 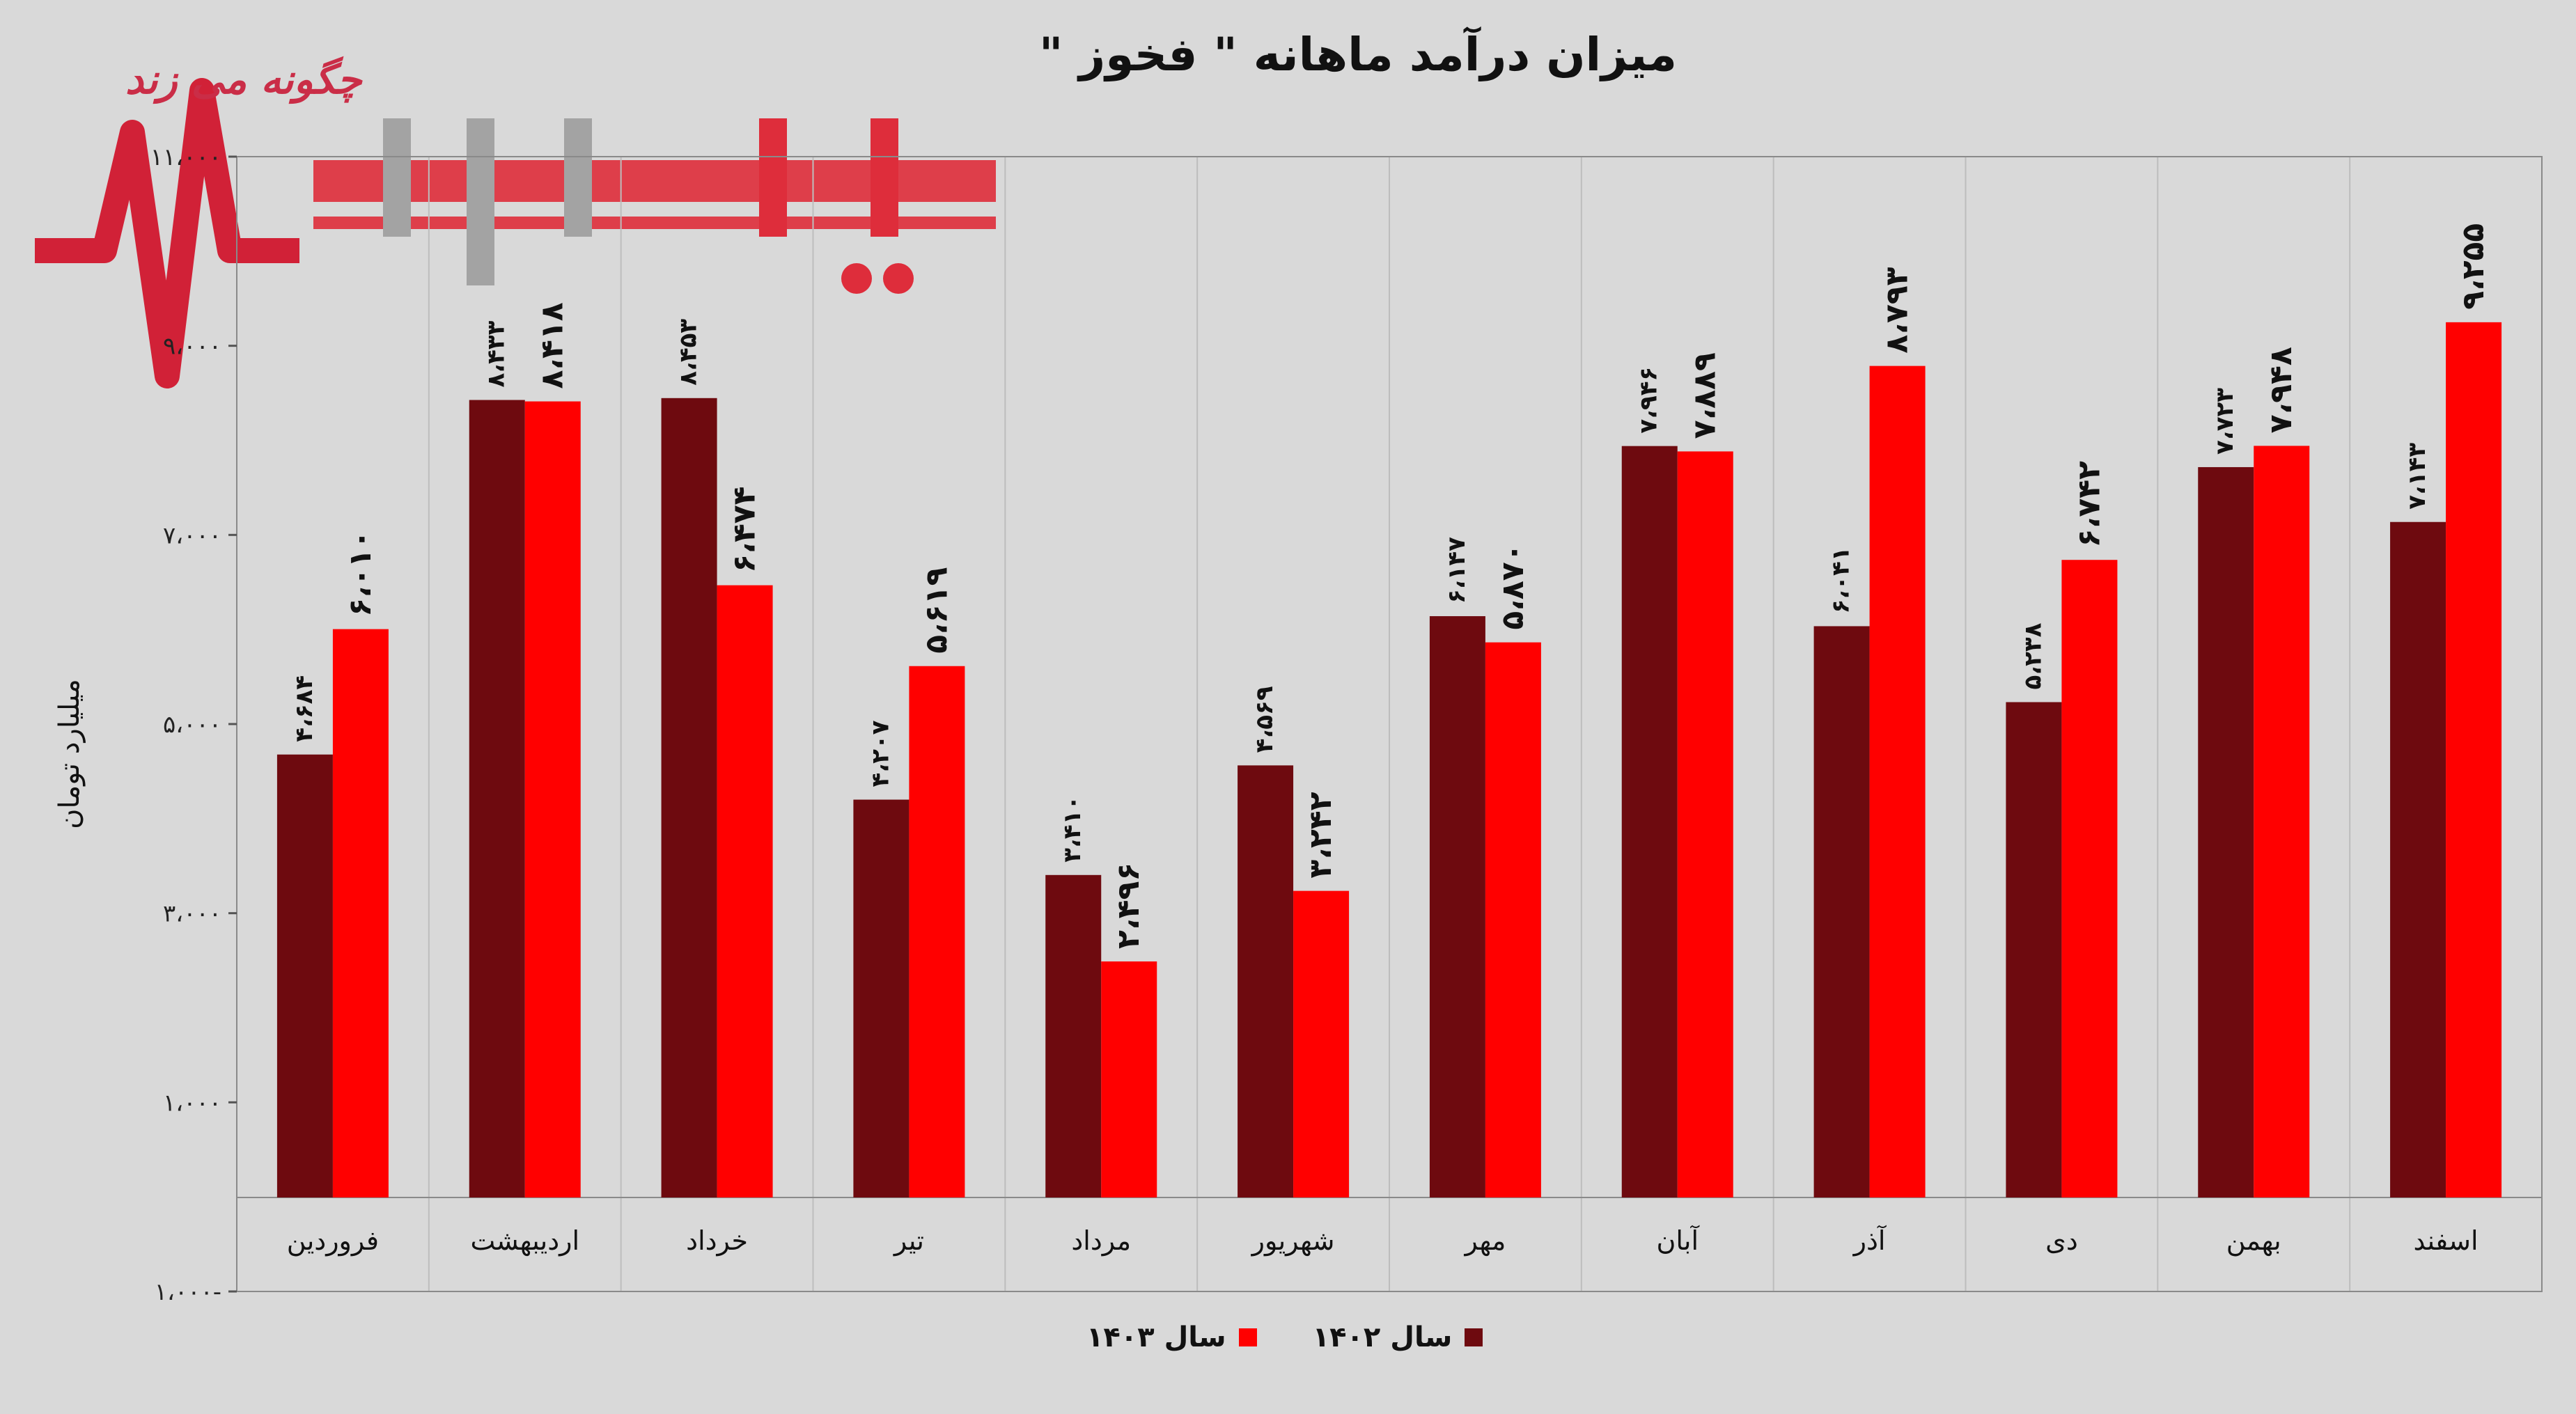 What do you see at coordinates (553, 345) in the screenshot?
I see `data-label-1403: ۸،۴۱۸` at bounding box center [553, 345].